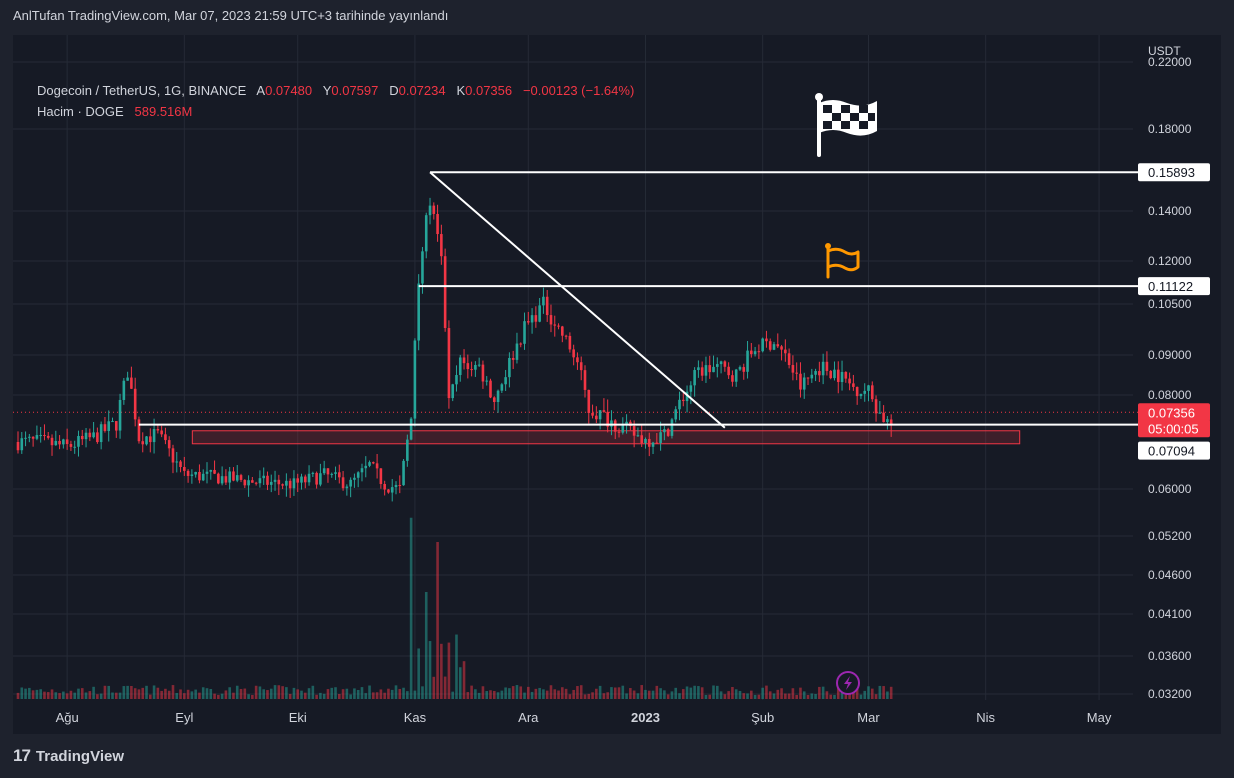 The image size is (1234, 778). I want to click on support-zone, so click(606, 437).